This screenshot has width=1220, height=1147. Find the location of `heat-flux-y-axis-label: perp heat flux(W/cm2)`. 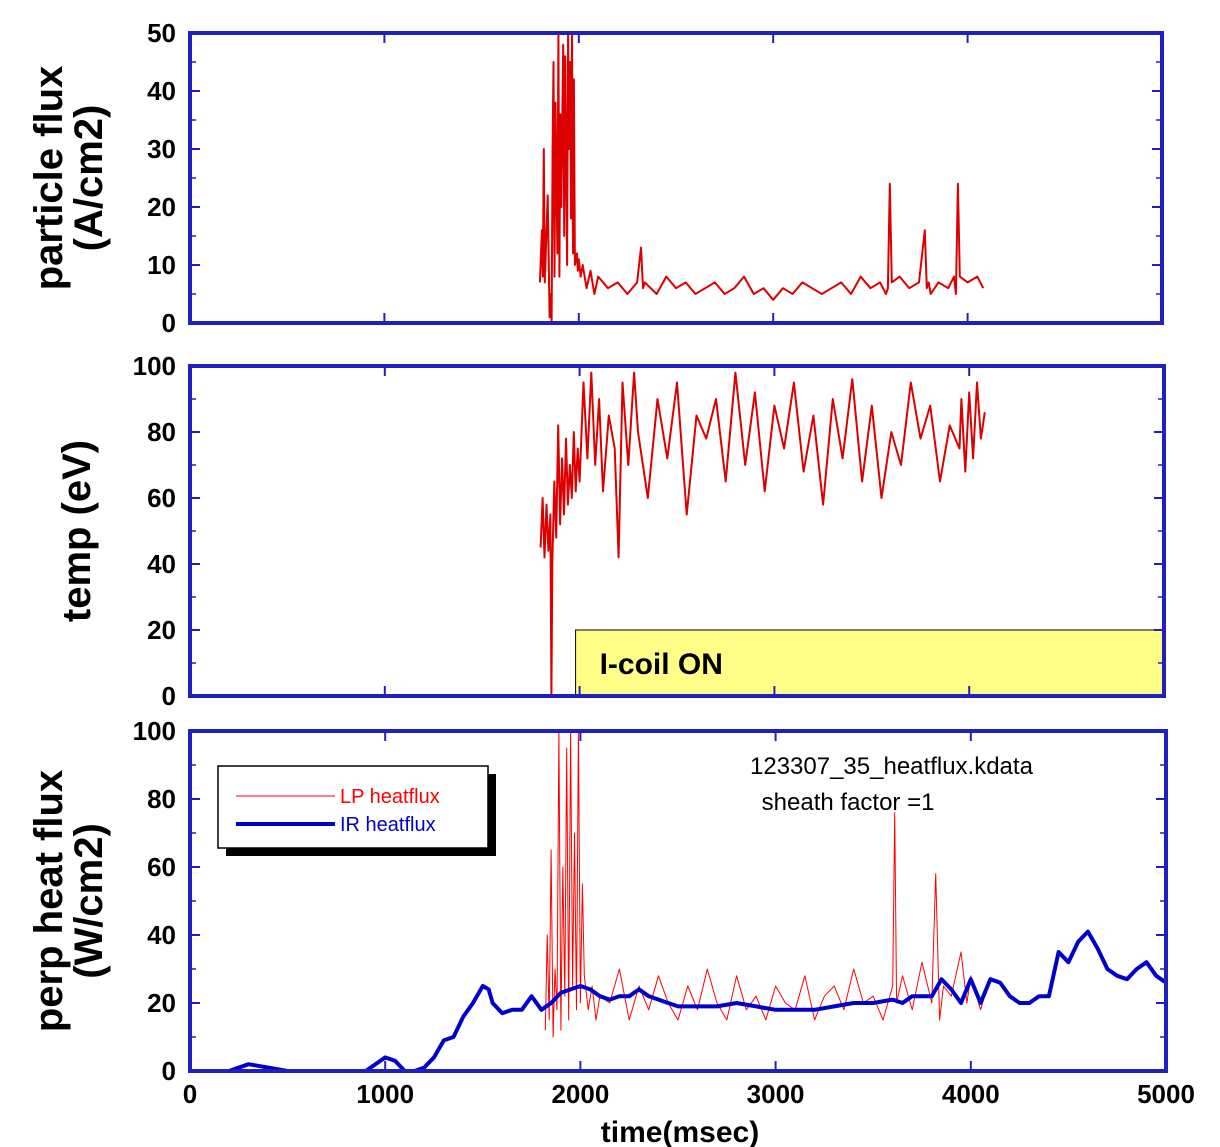

heat-flux-y-axis-label: perp heat flux(W/cm2) is located at coordinates (69, 901).